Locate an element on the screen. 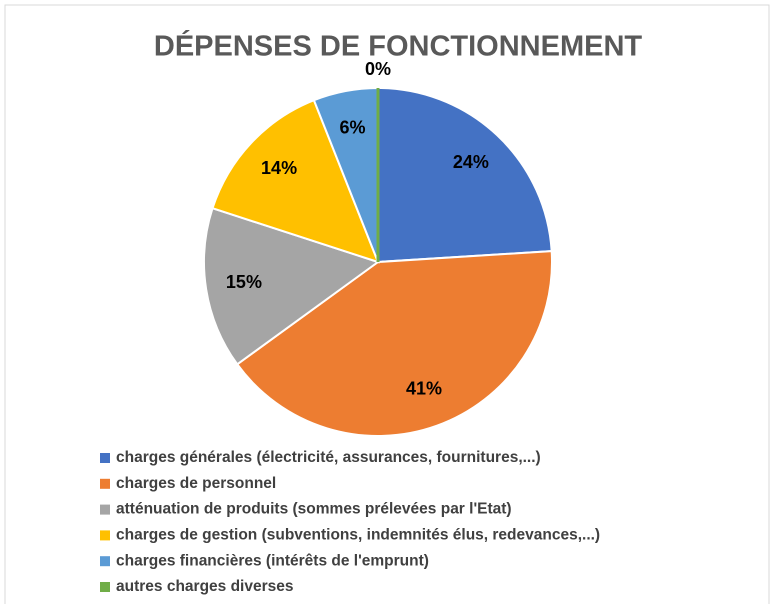 The width and height of the screenshot is (781, 604). data-label: 0% is located at coordinates (378, 69).